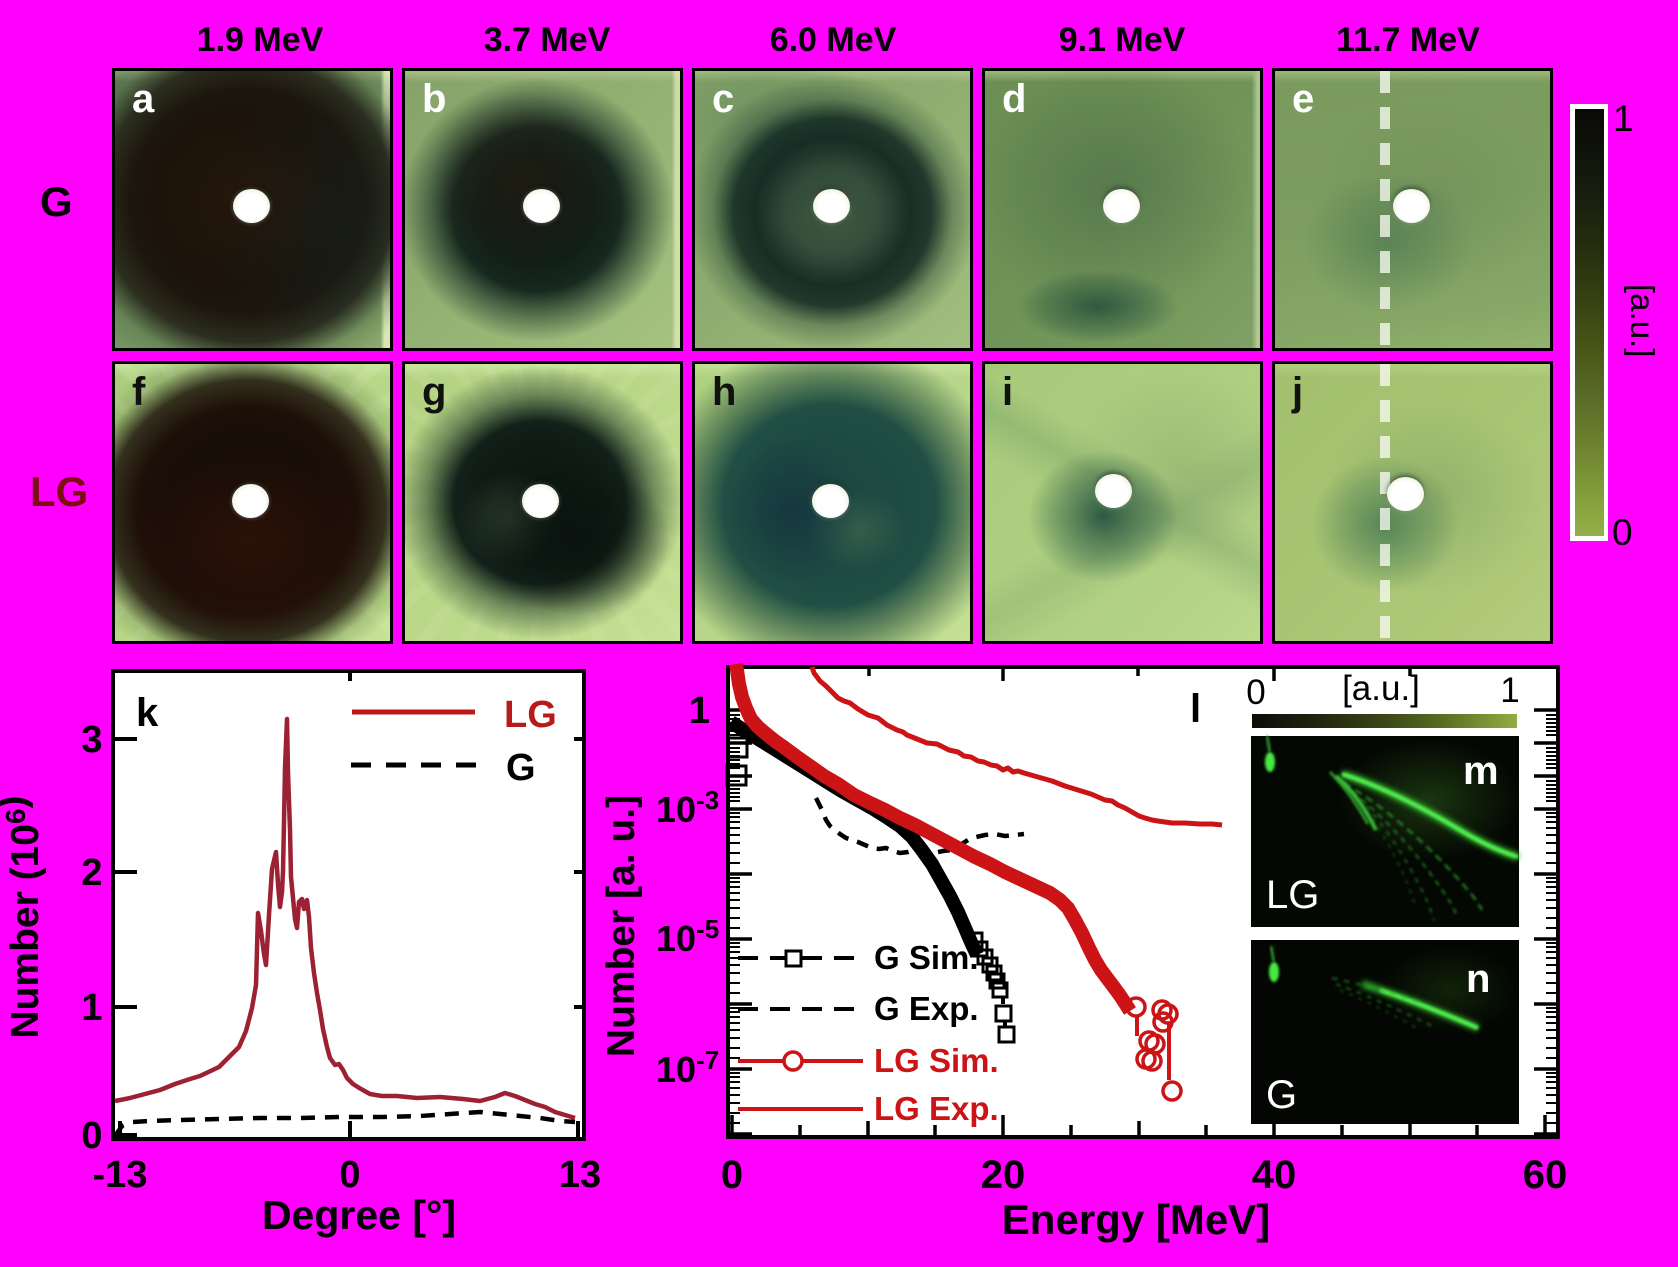 The width and height of the screenshot is (1678, 1267). What do you see at coordinates (147, 713) in the screenshot?
I see `svg-text: k` at bounding box center [147, 713].